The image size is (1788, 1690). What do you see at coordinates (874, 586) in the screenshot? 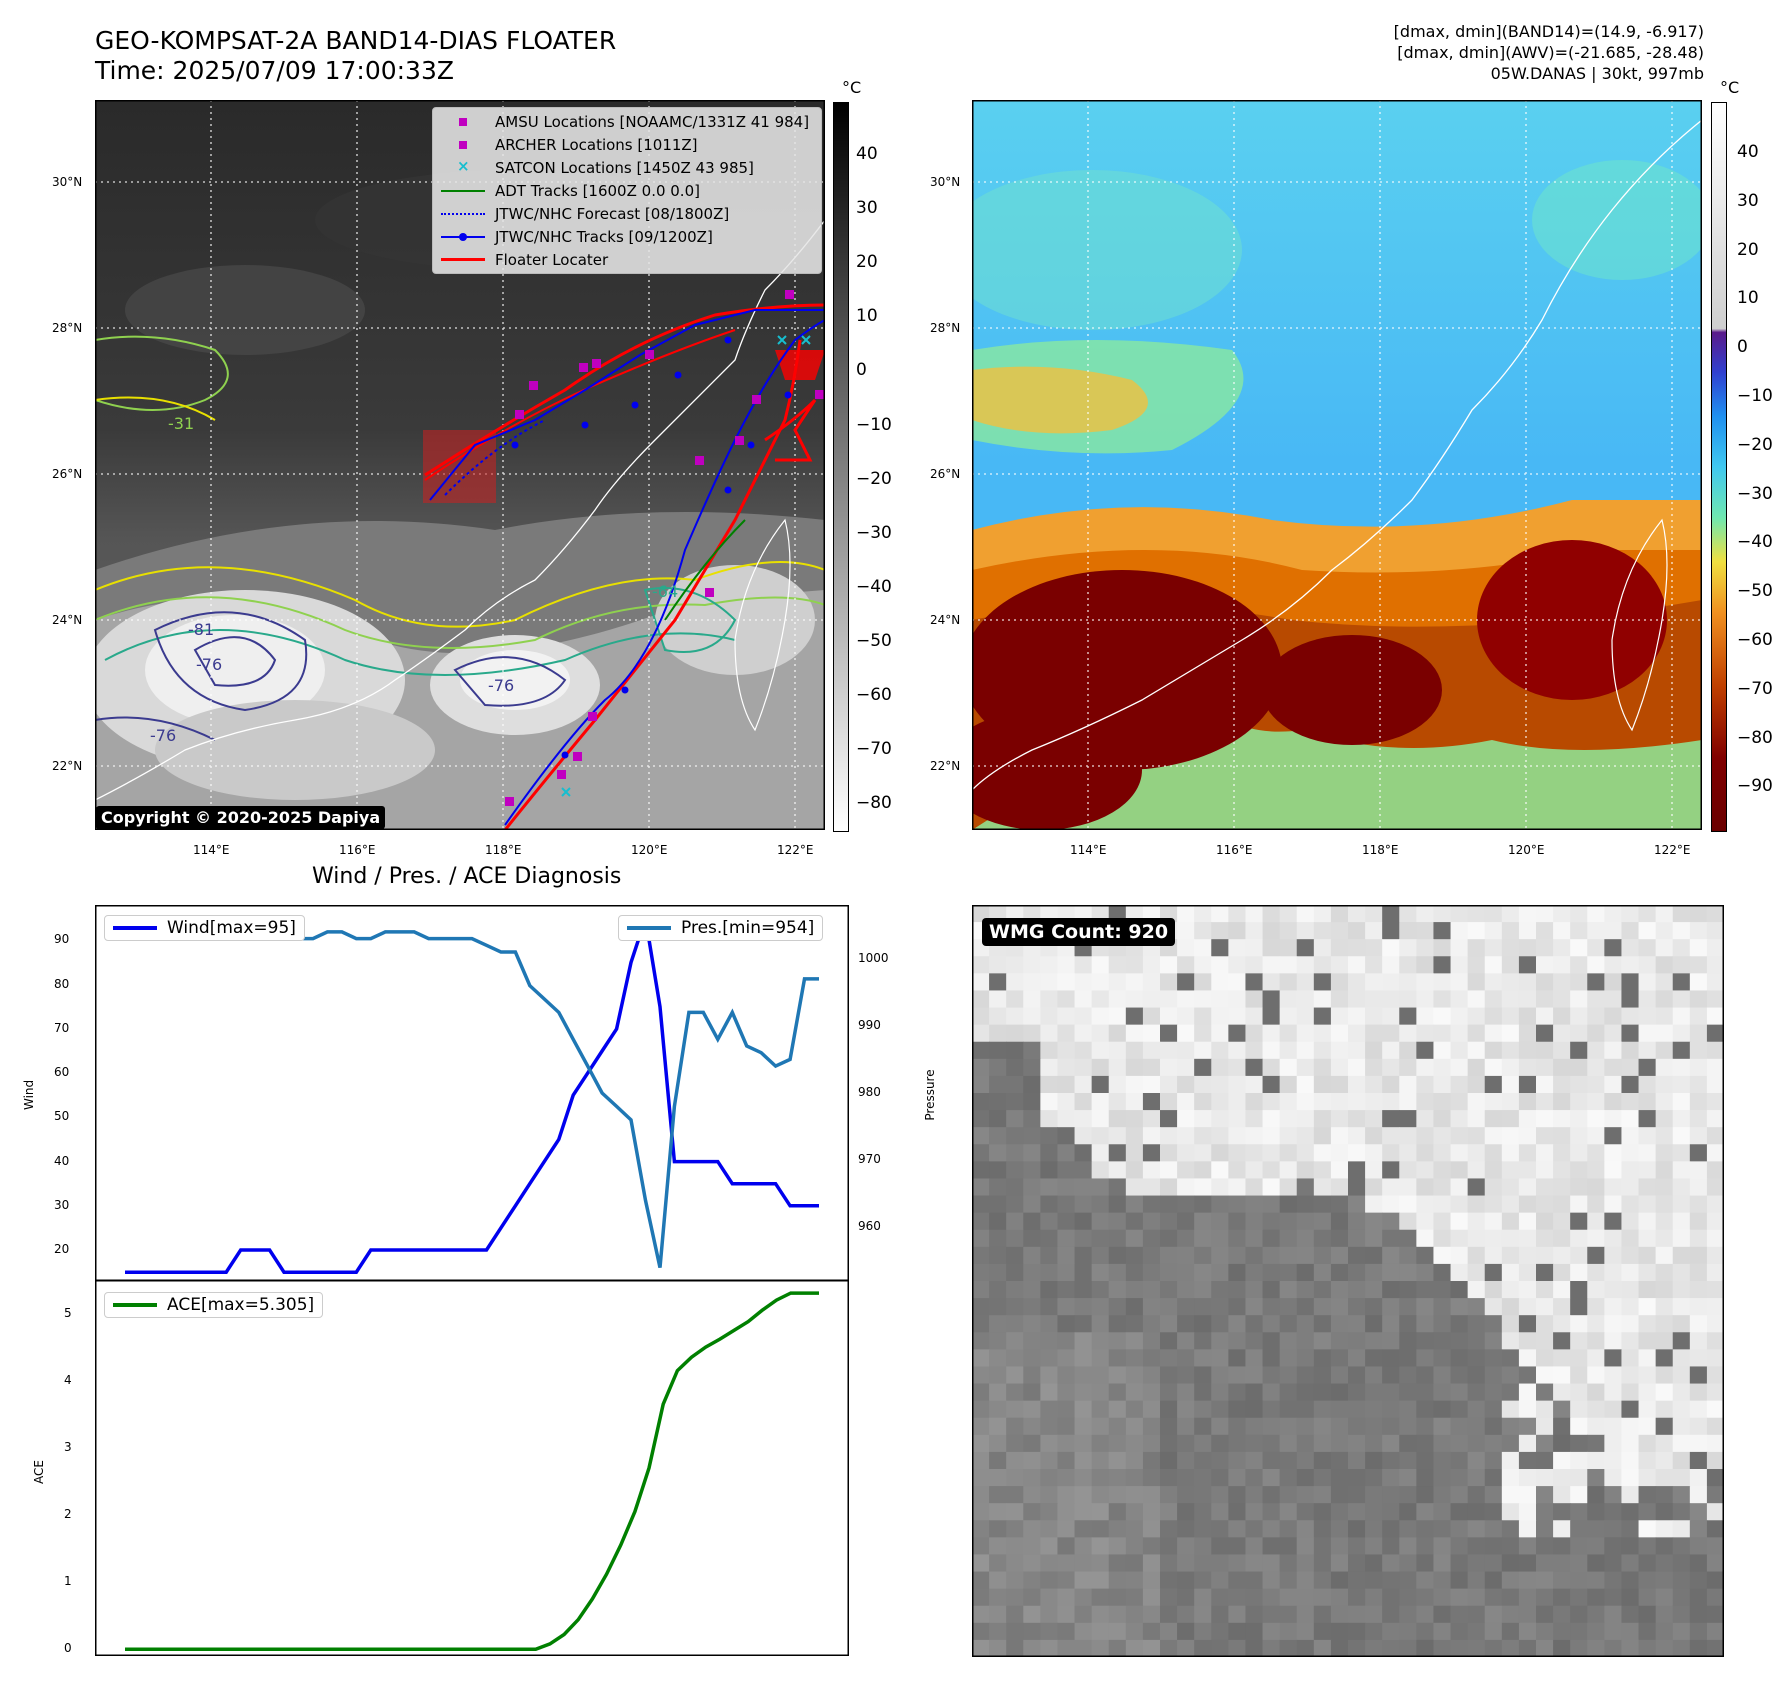
I see `gray-colorbar-tick: −40` at bounding box center [874, 586].